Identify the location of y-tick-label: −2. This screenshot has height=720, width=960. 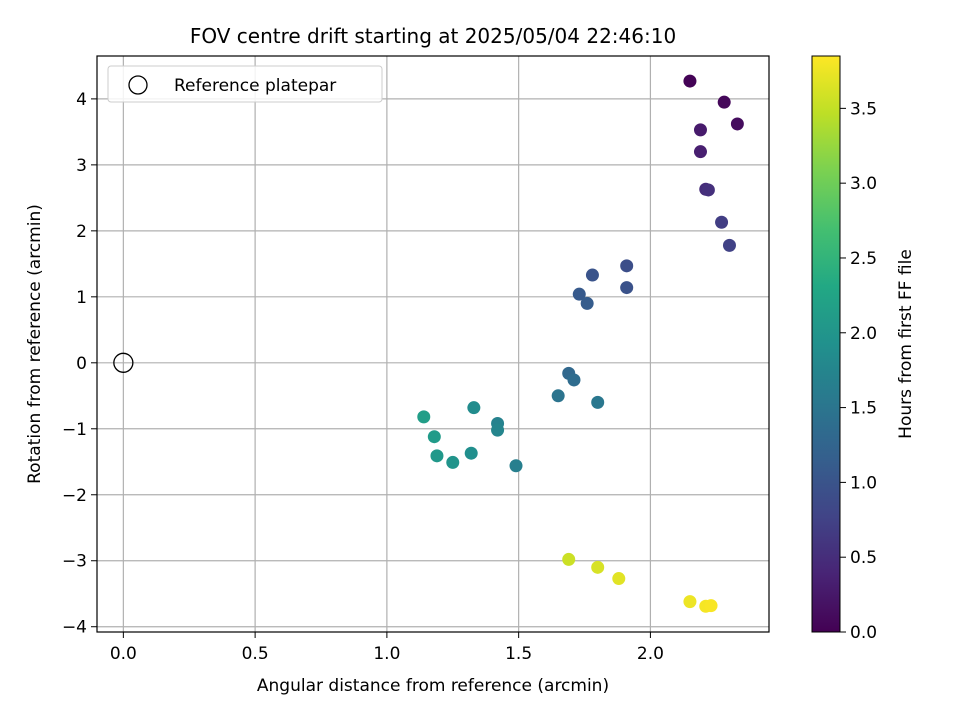
(74, 496).